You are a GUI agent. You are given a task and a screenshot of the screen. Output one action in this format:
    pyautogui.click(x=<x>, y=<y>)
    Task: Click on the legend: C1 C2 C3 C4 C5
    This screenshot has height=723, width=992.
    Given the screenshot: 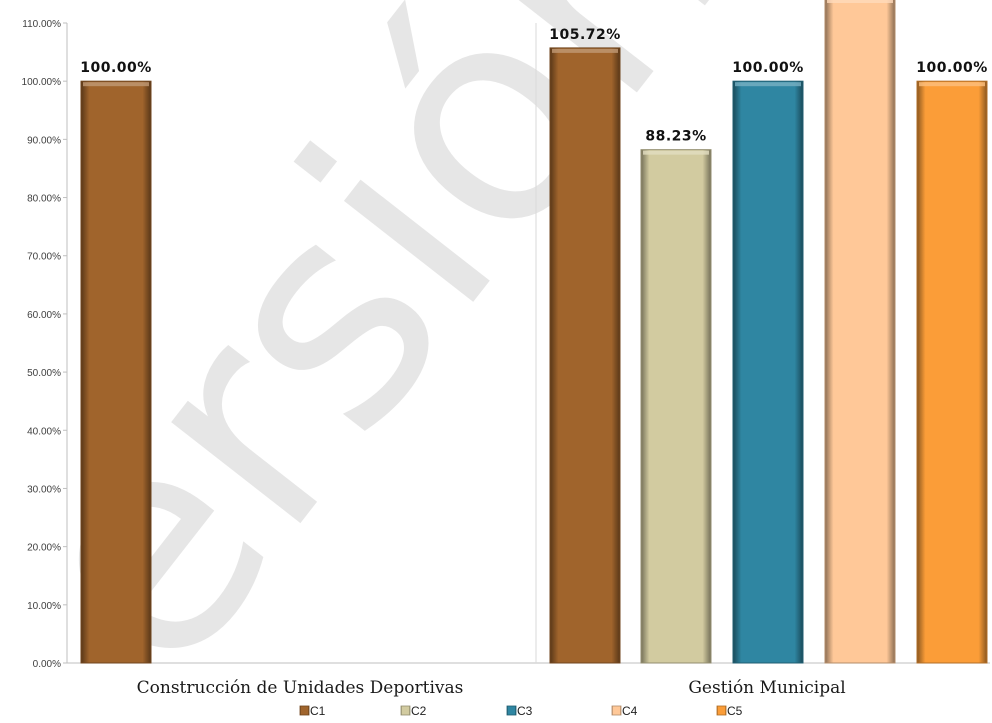 What is the action you would take?
    pyautogui.click(x=521, y=711)
    